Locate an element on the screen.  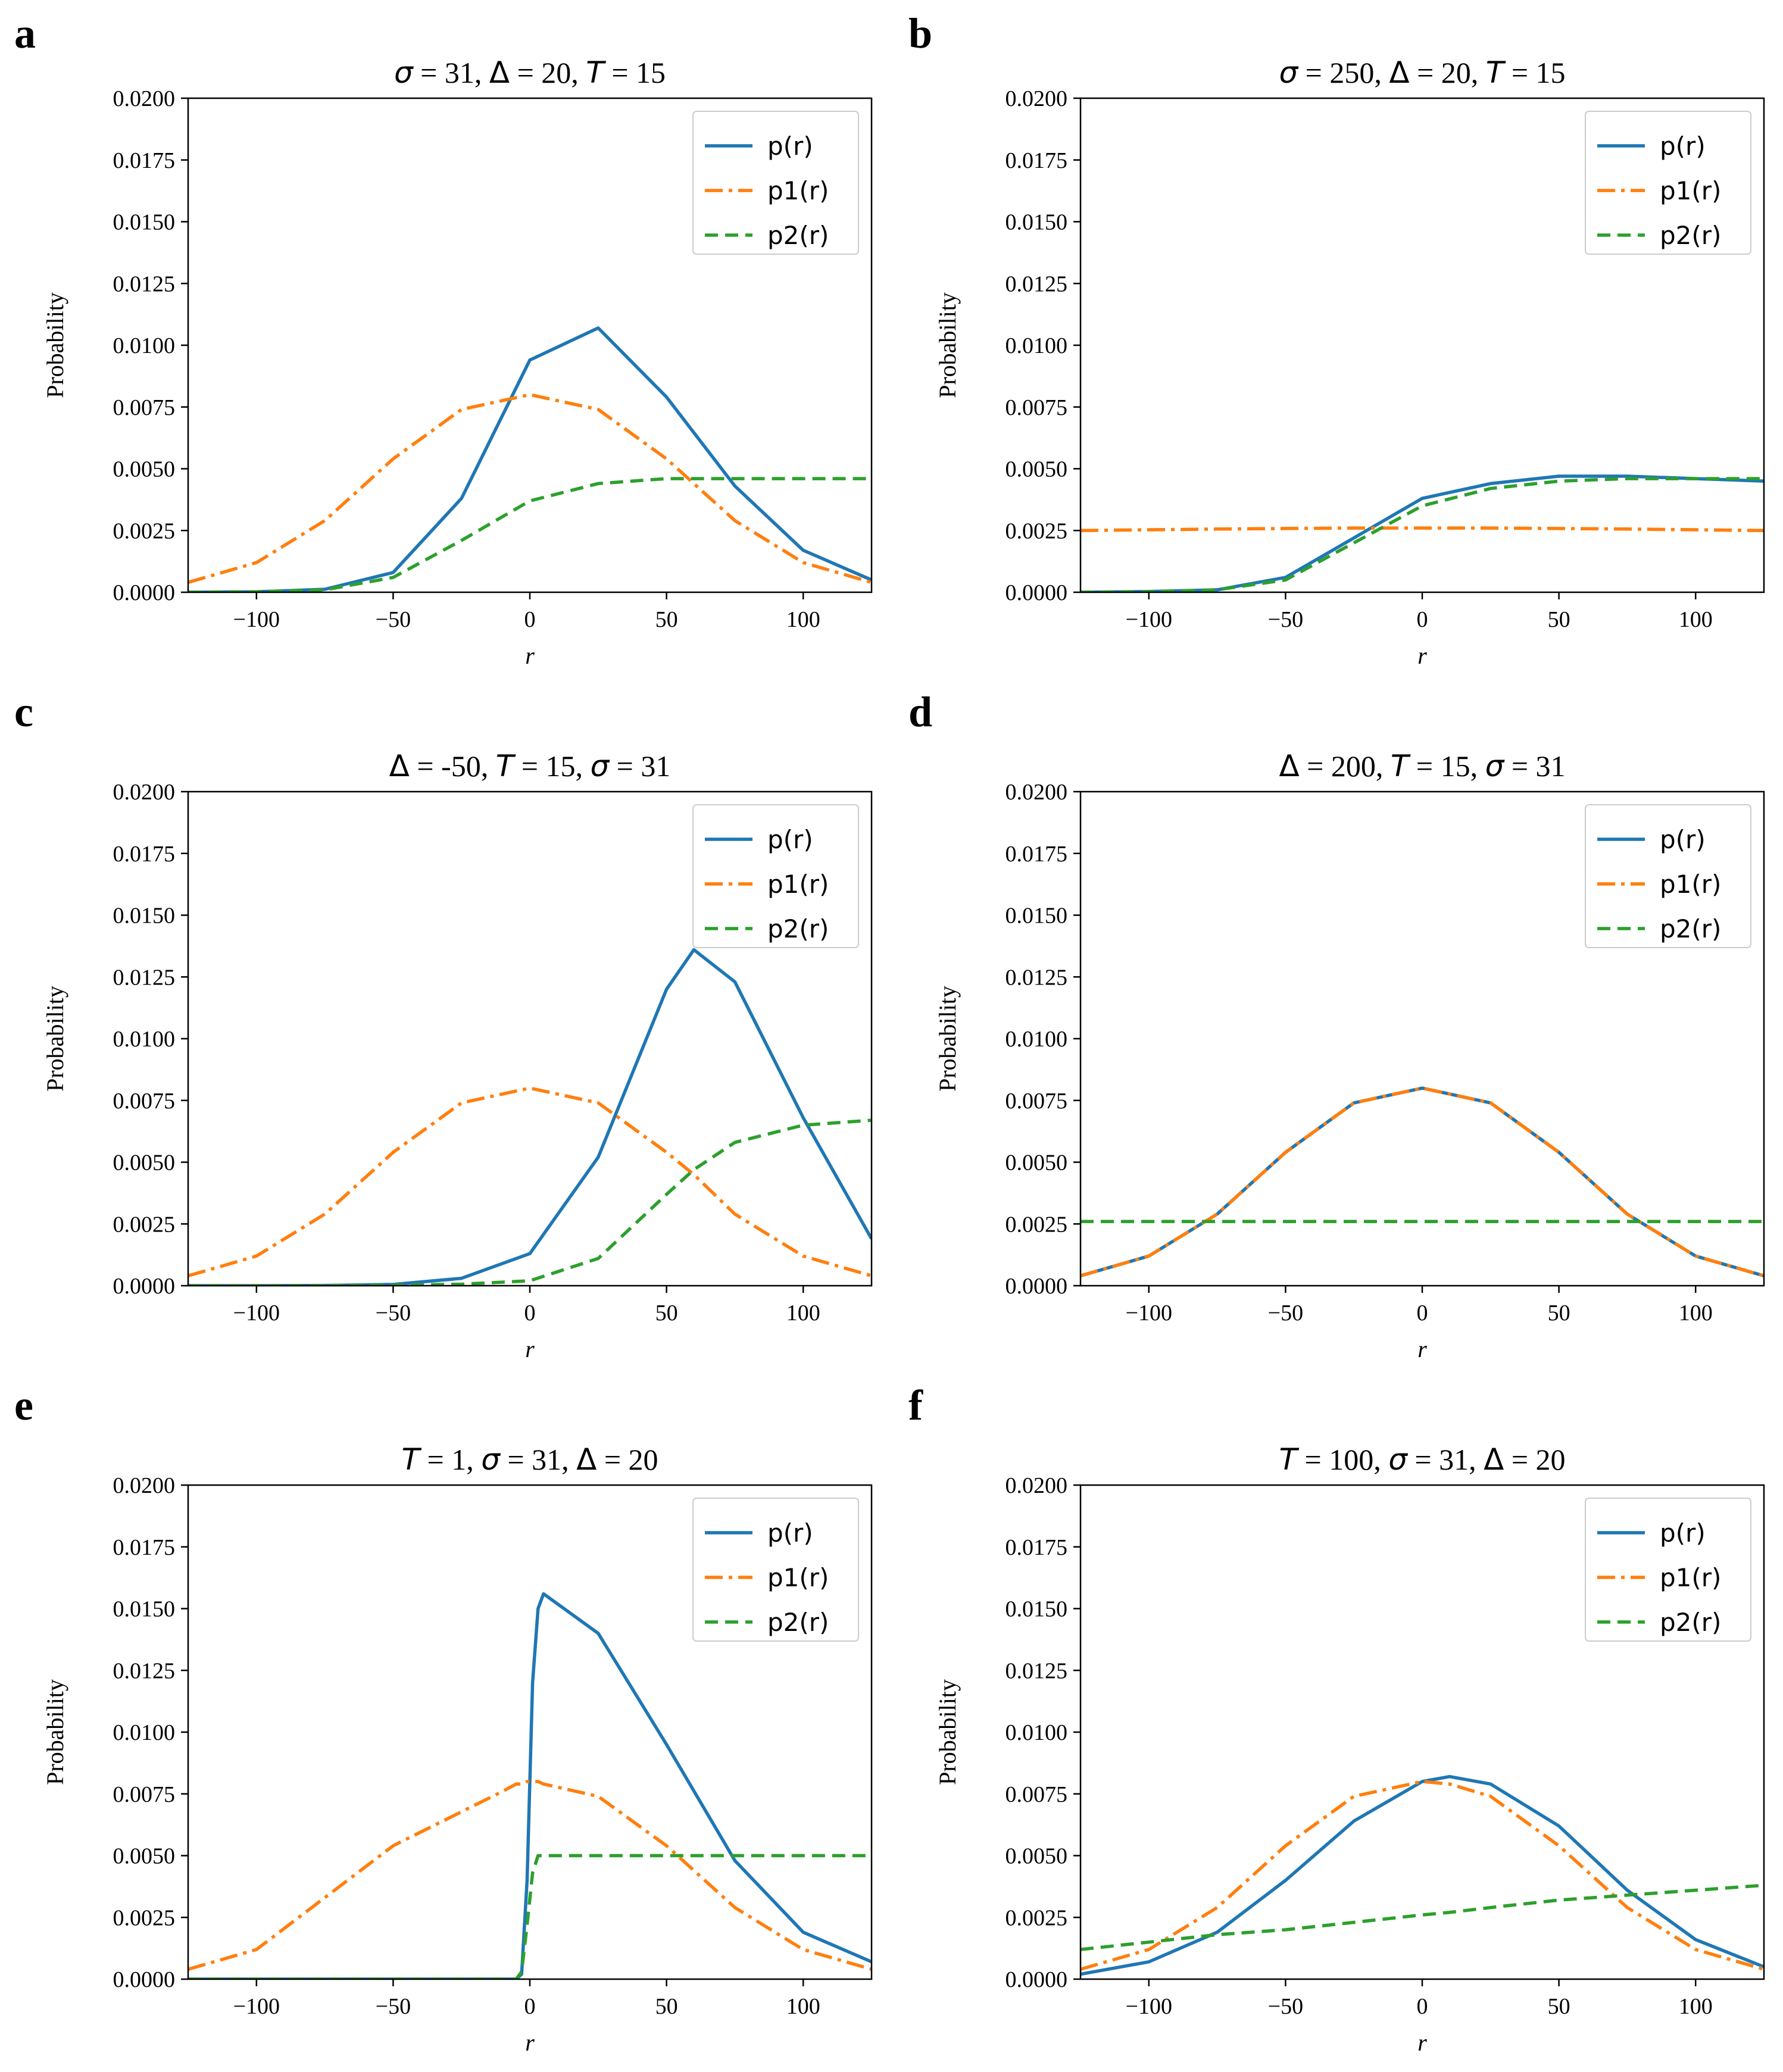
chart-title-part: = 20, is located at coordinates (548, 72).